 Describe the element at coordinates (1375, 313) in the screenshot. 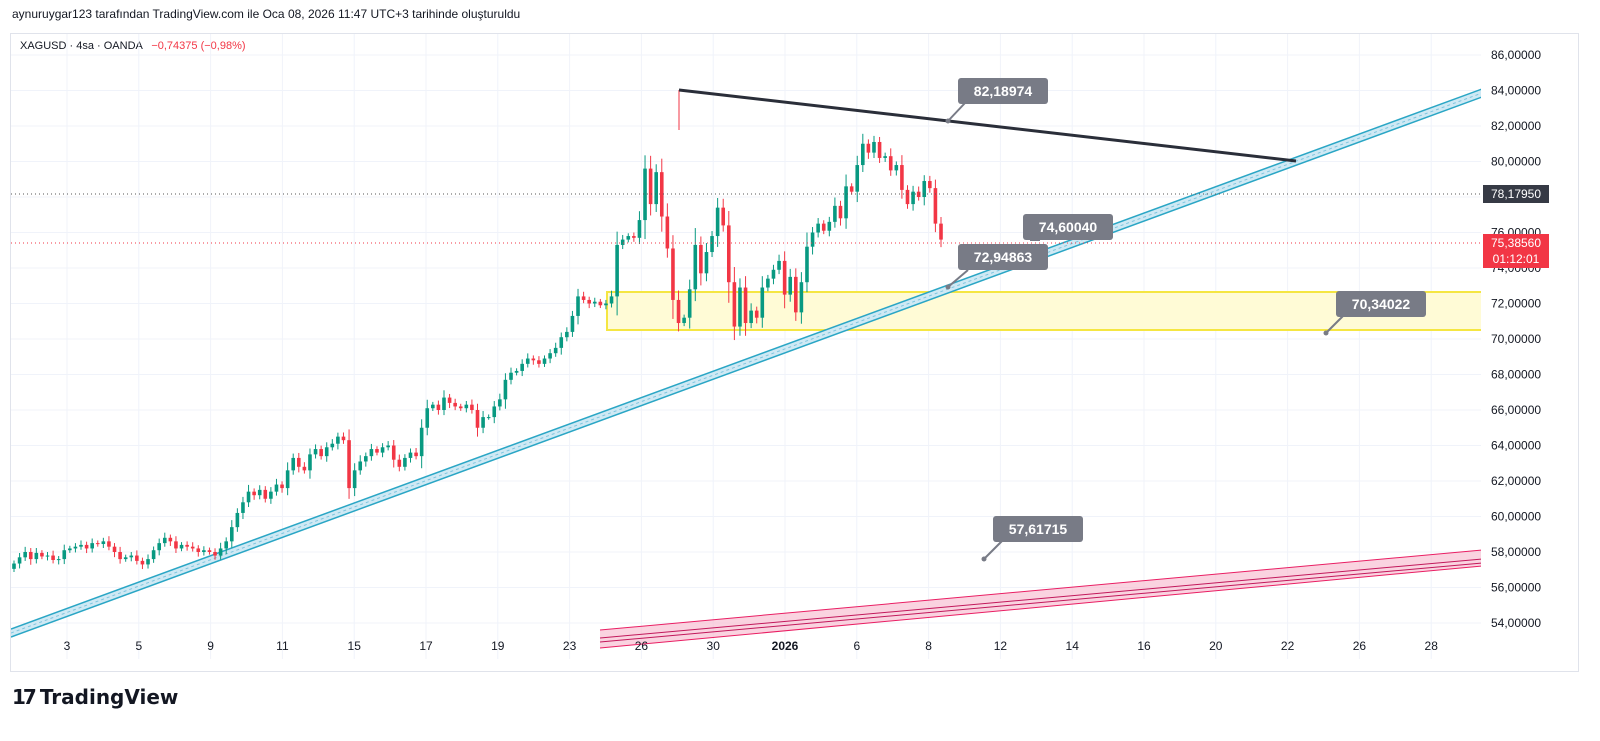

I see `price-label-70-34022: 70,34022` at that location.